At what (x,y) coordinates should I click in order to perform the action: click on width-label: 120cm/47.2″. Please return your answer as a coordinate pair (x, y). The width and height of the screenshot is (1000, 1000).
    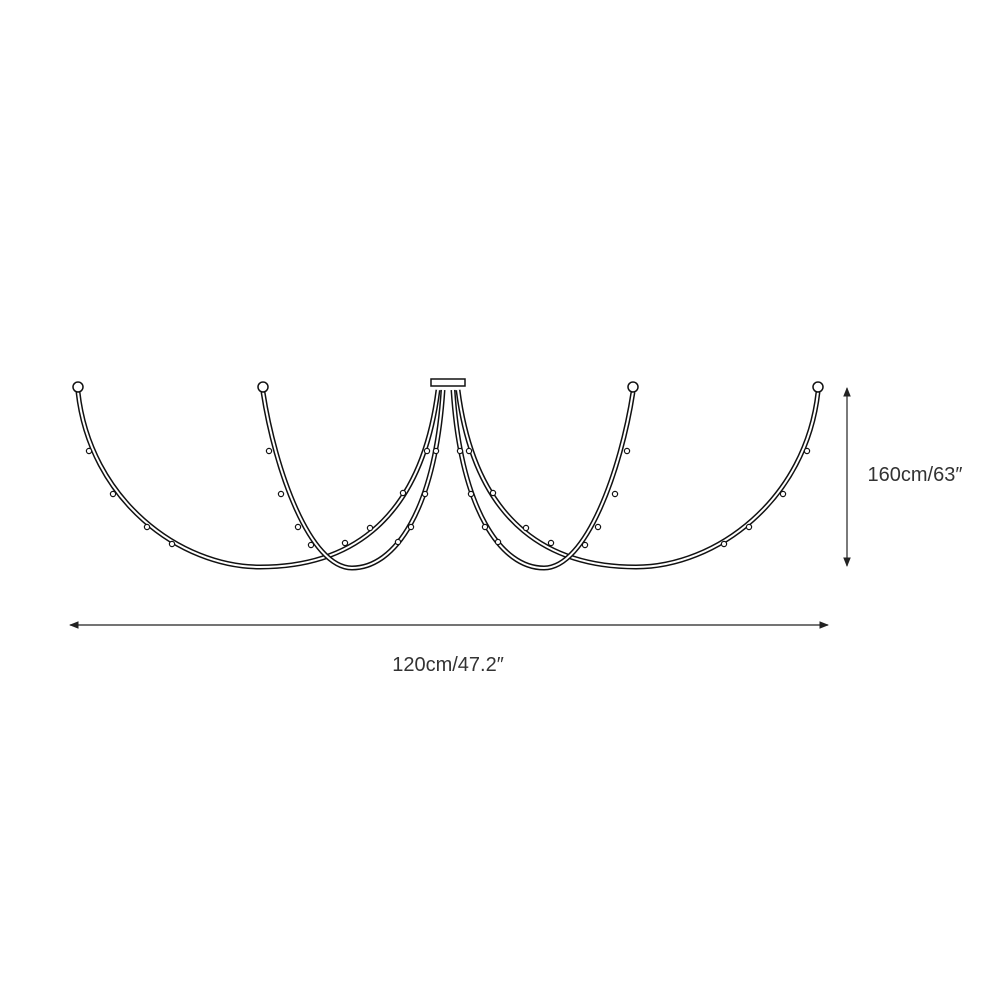
    Looking at the image, I should click on (448, 665).